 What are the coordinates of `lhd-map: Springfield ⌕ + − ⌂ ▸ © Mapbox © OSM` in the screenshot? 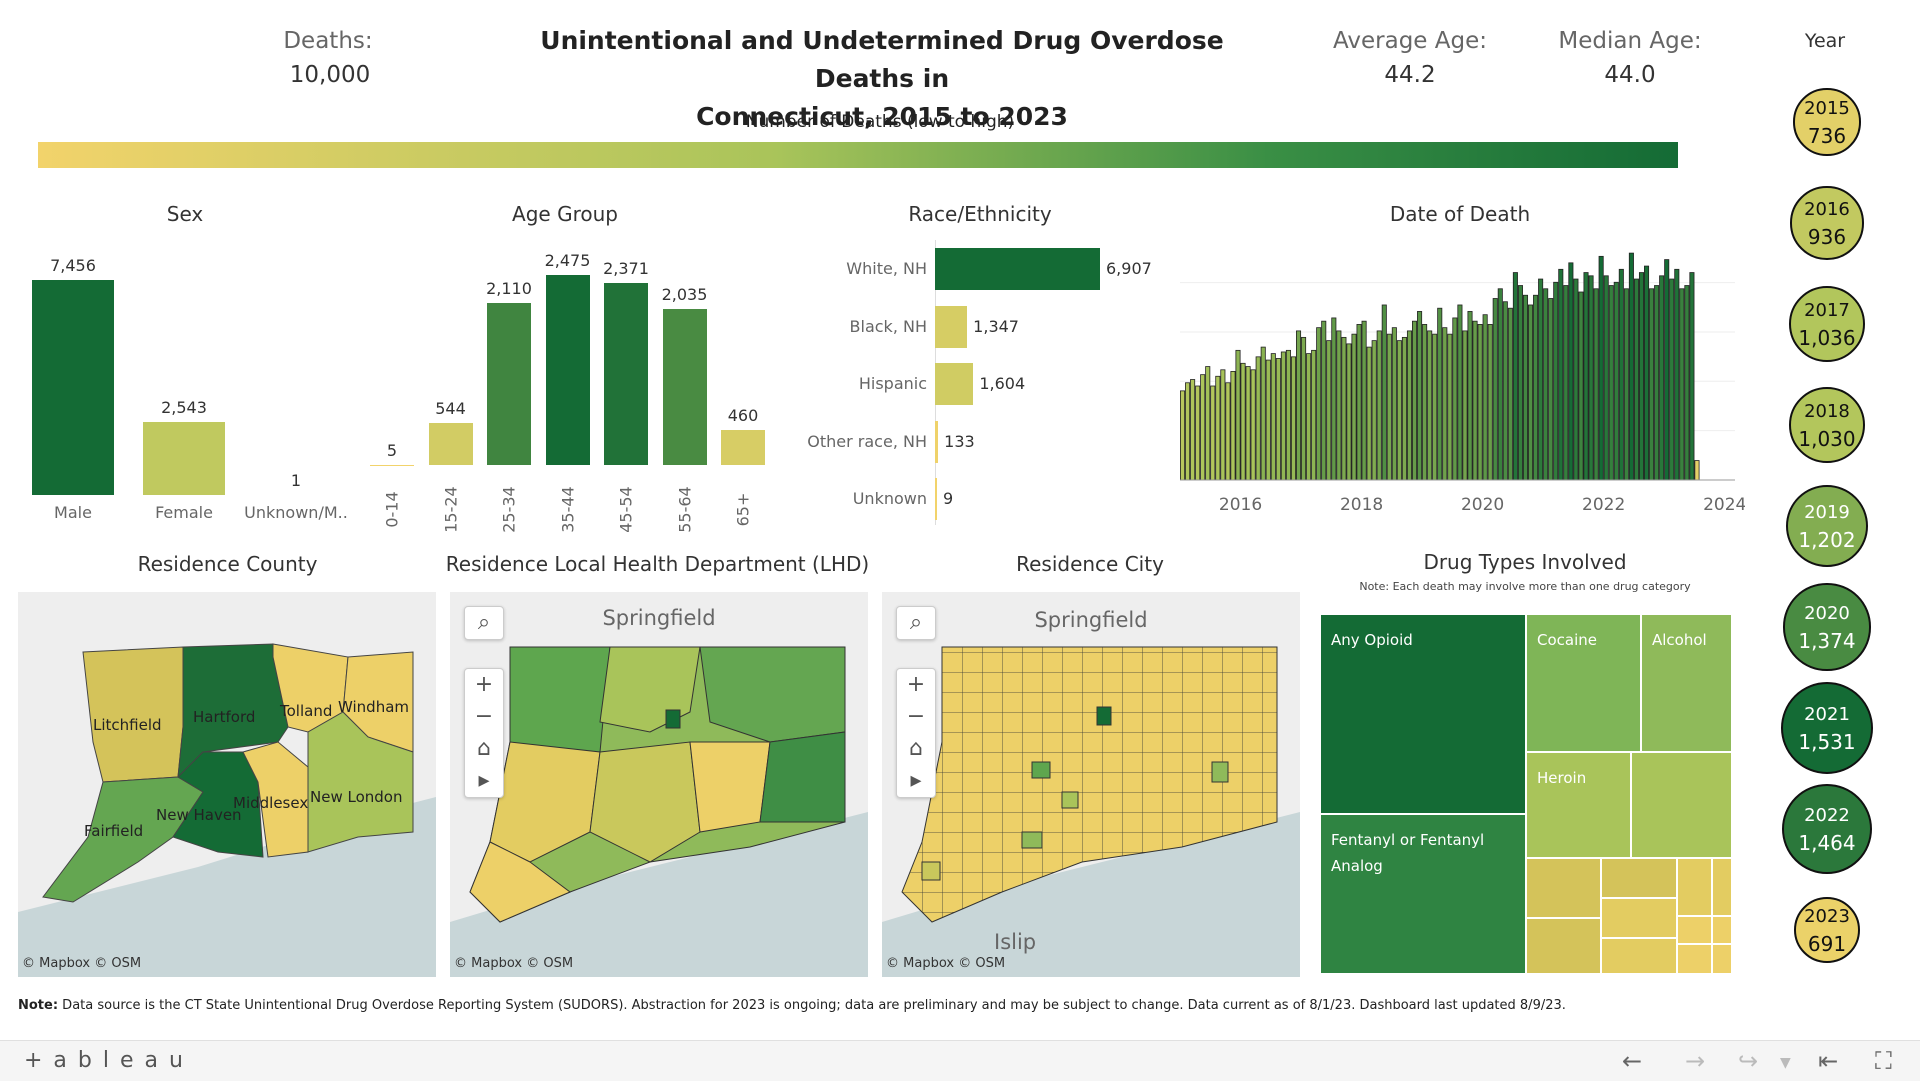 It's located at (659, 784).